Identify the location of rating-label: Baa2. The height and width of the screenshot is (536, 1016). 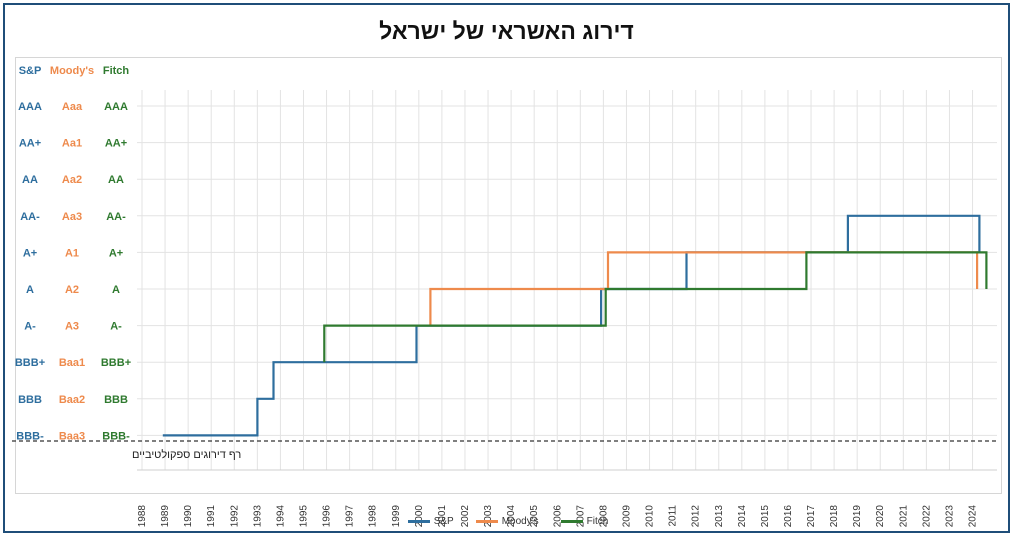
(72, 400).